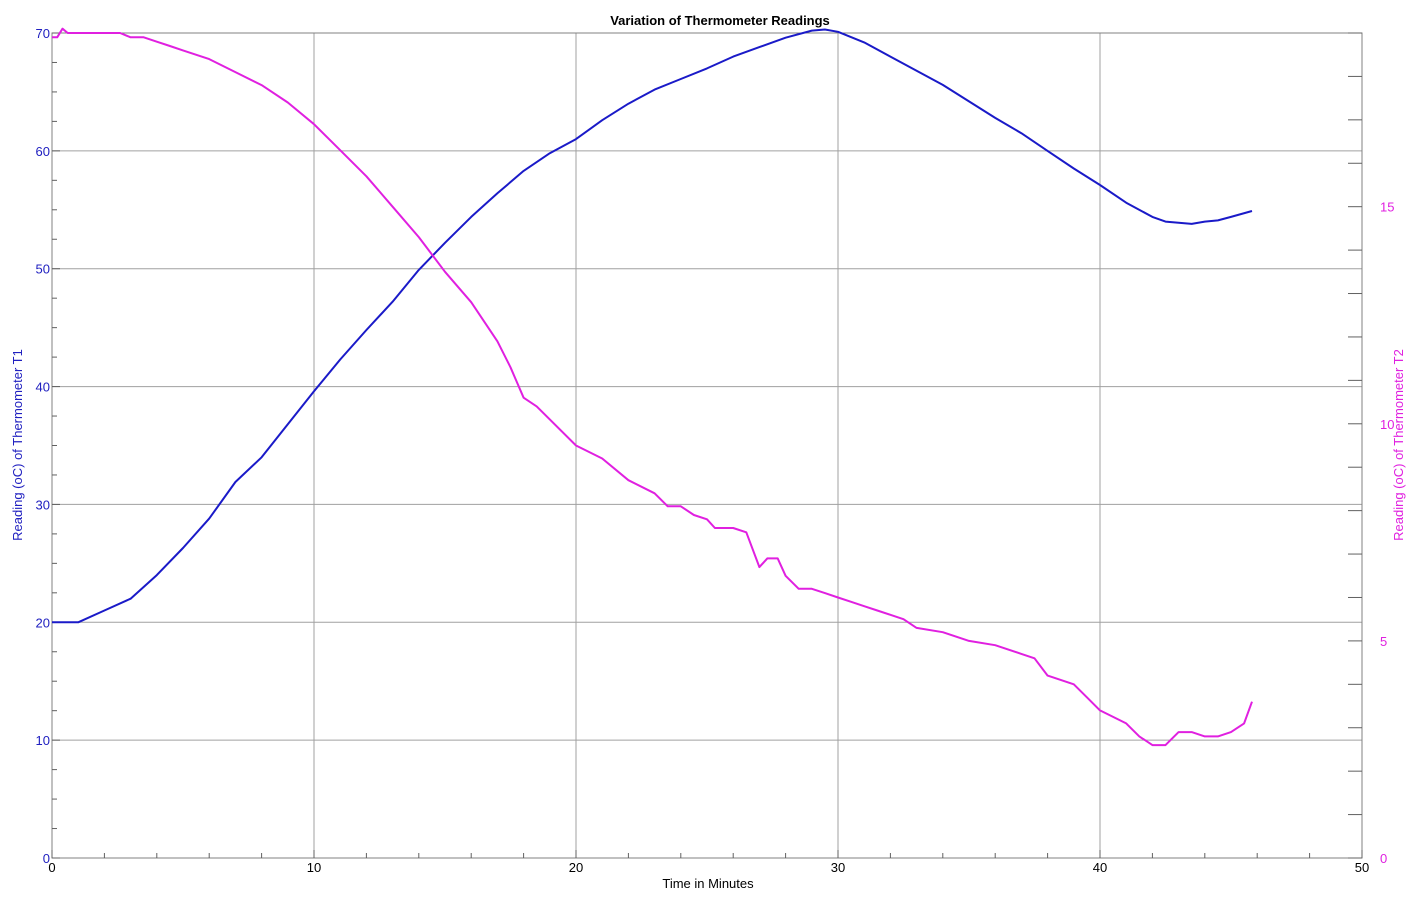  I want to click on x-tick-label: 30, so click(838, 867).